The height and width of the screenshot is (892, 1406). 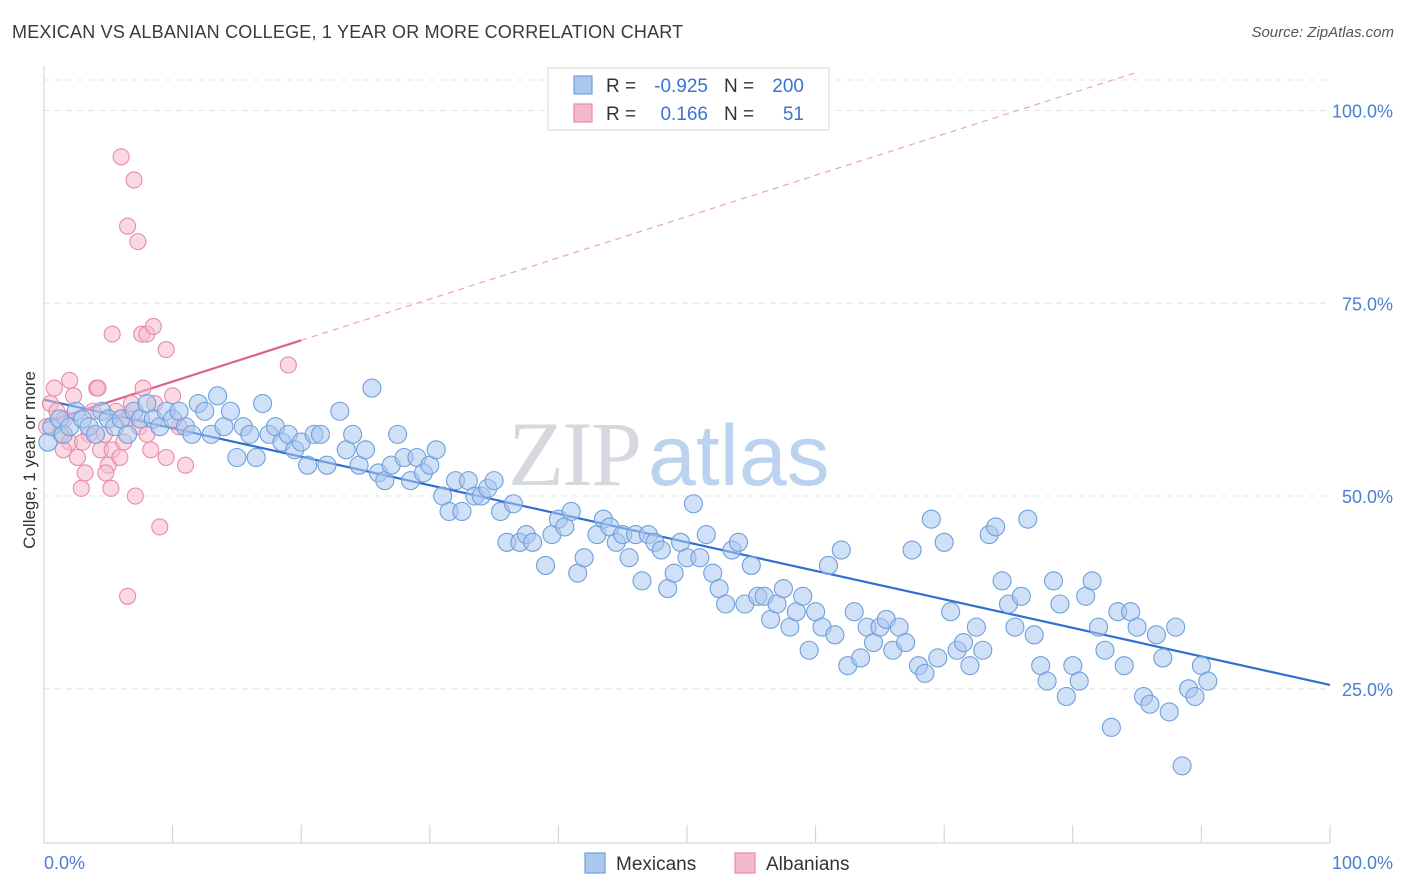 I want to click on legend: R = -0.925 N = 200 R = 0.166 N = 51, so click(x=688, y=99).